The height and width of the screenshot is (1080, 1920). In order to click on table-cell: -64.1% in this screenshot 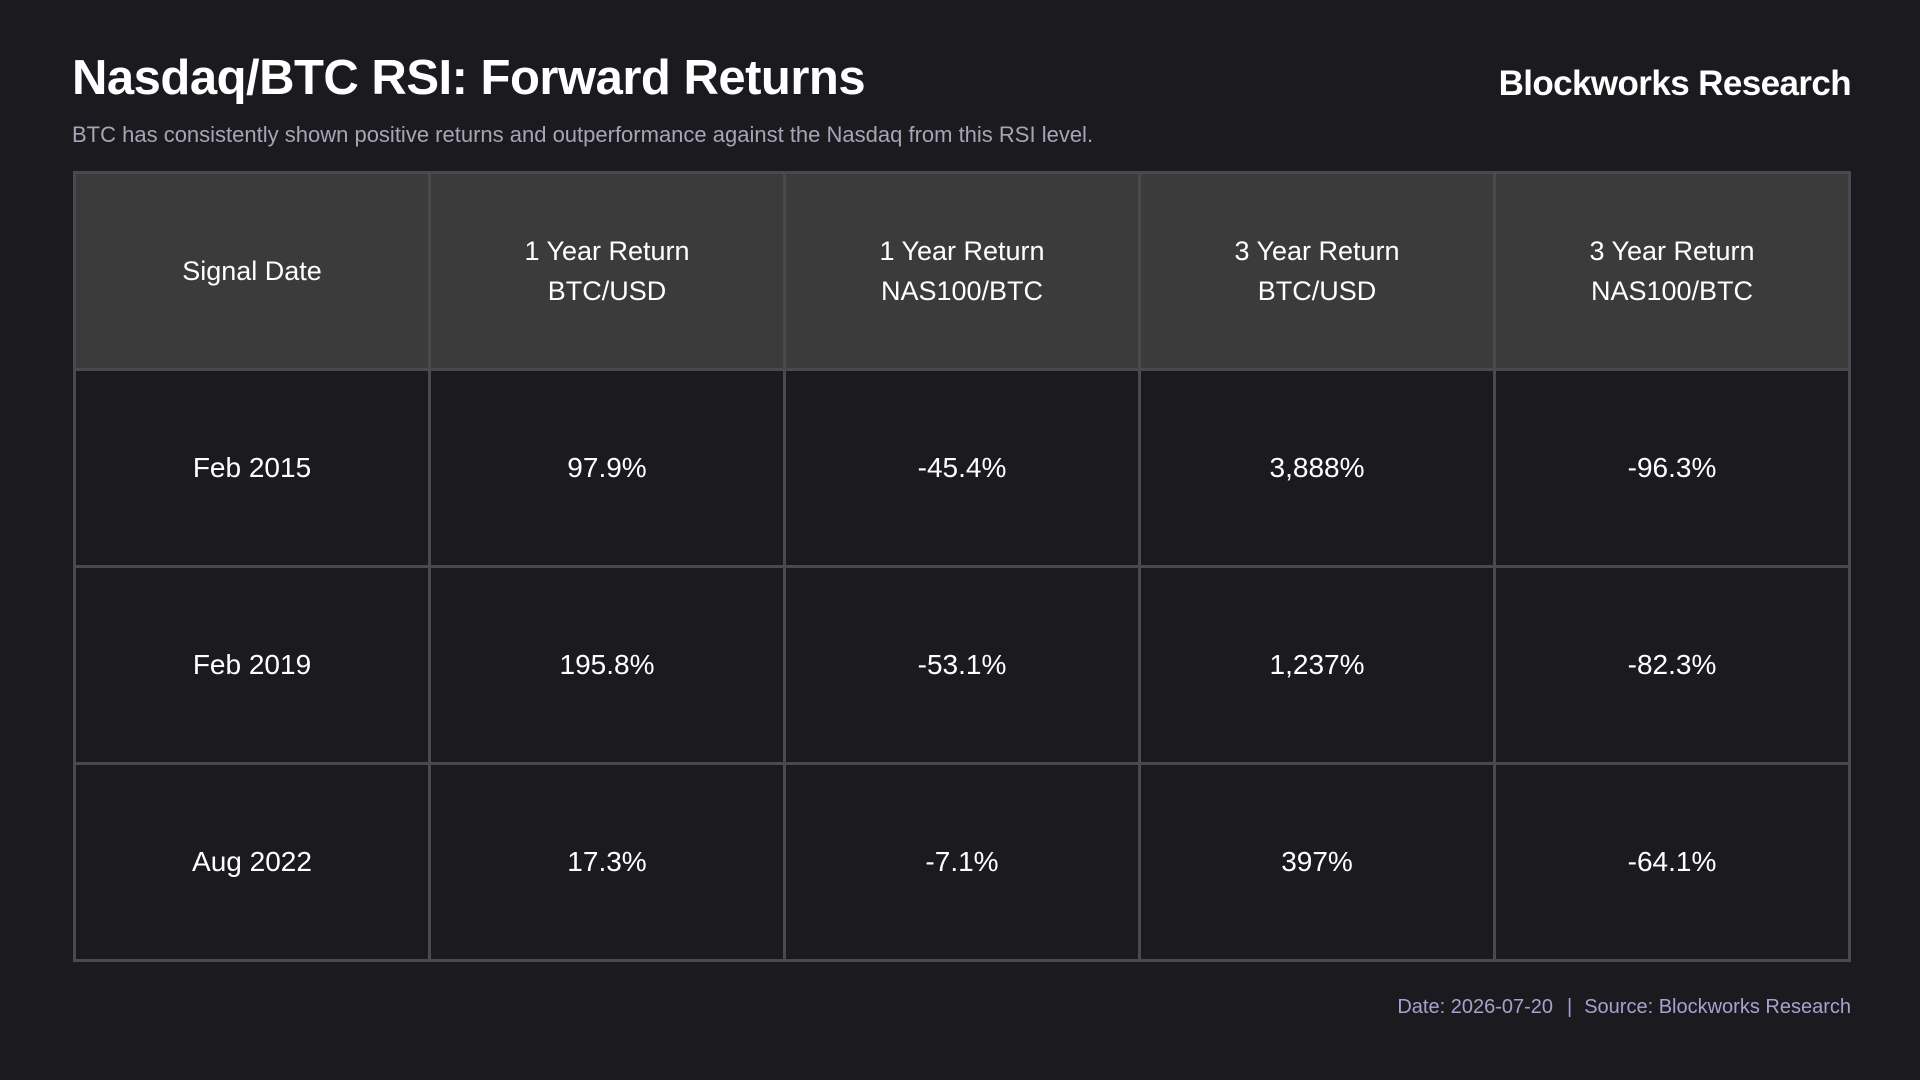, I will do `click(1672, 862)`.